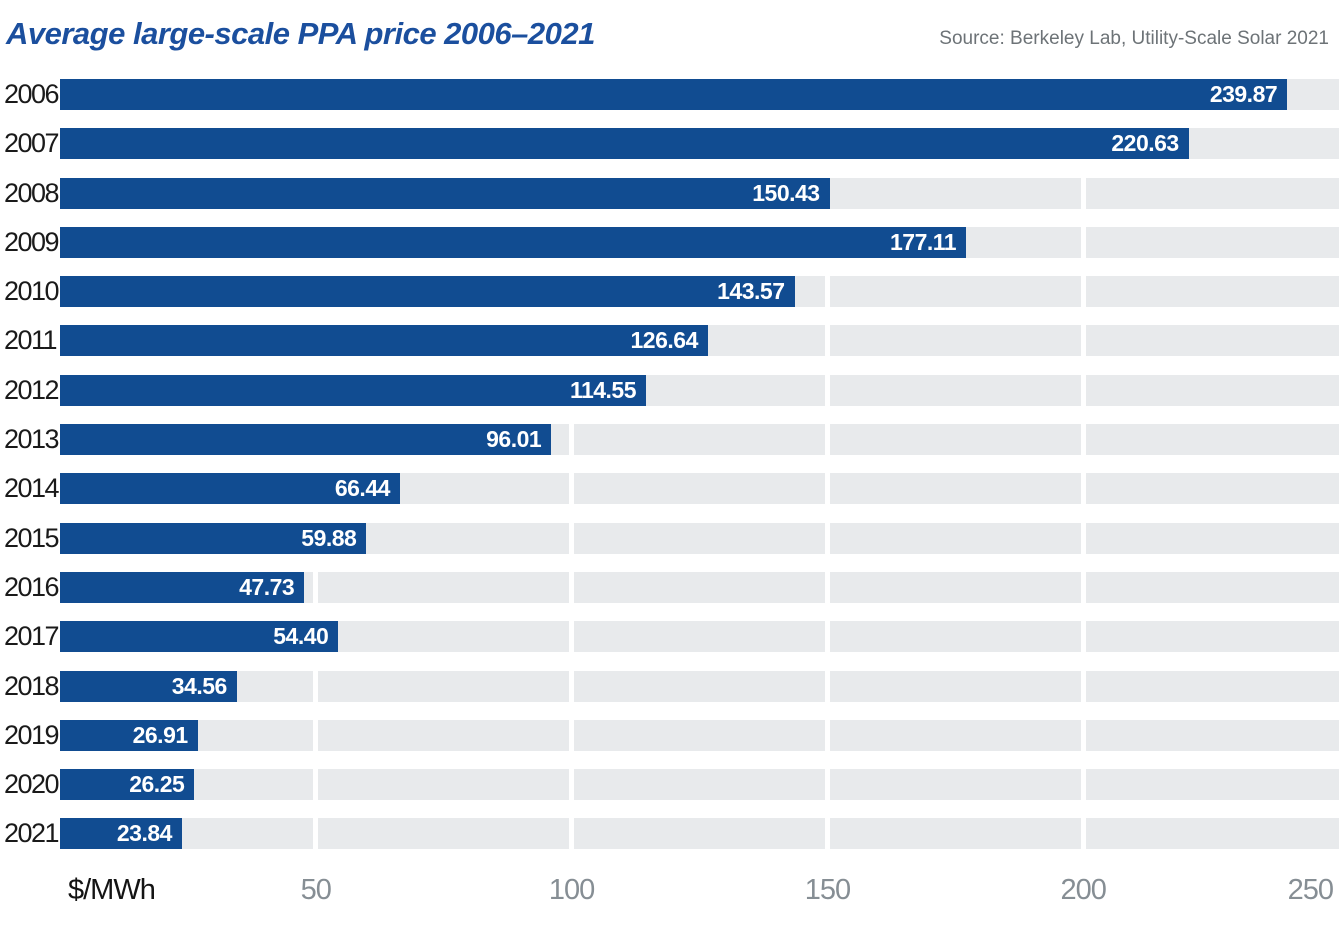 The image size is (1339, 950). Describe the element at coordinates (427, 292) in the screenshot. I see `bar: 143.57` at that location.